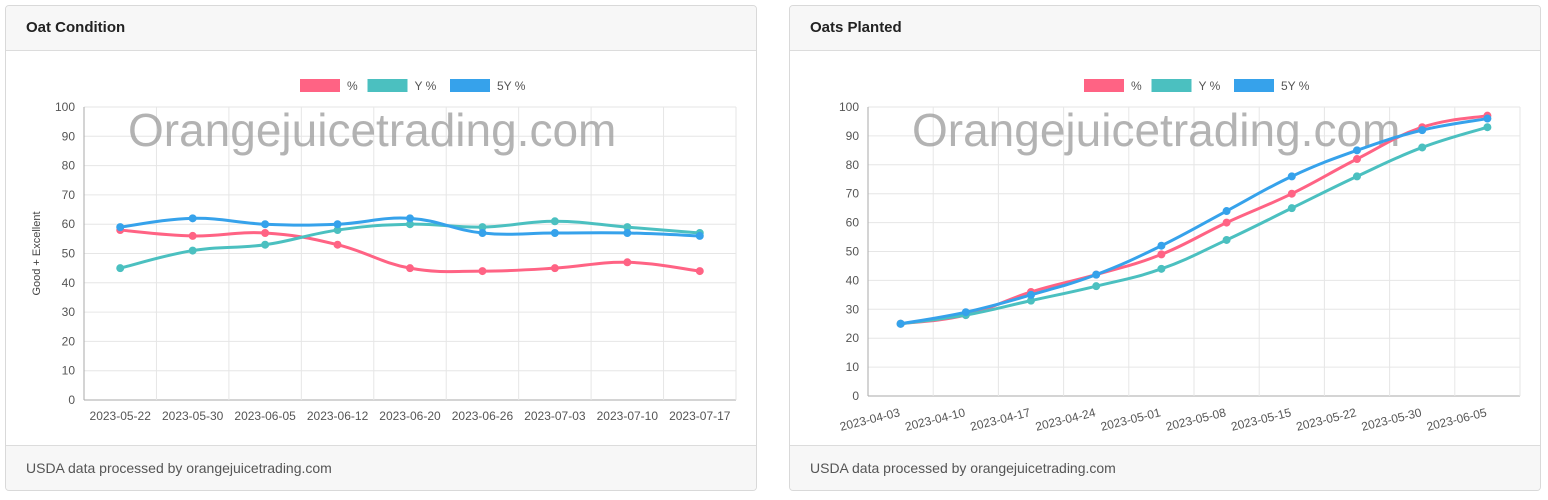 This screenshot has height=500, width=1548. I want to click on x-tick-label: 2023-06-26, so click(483, 416).